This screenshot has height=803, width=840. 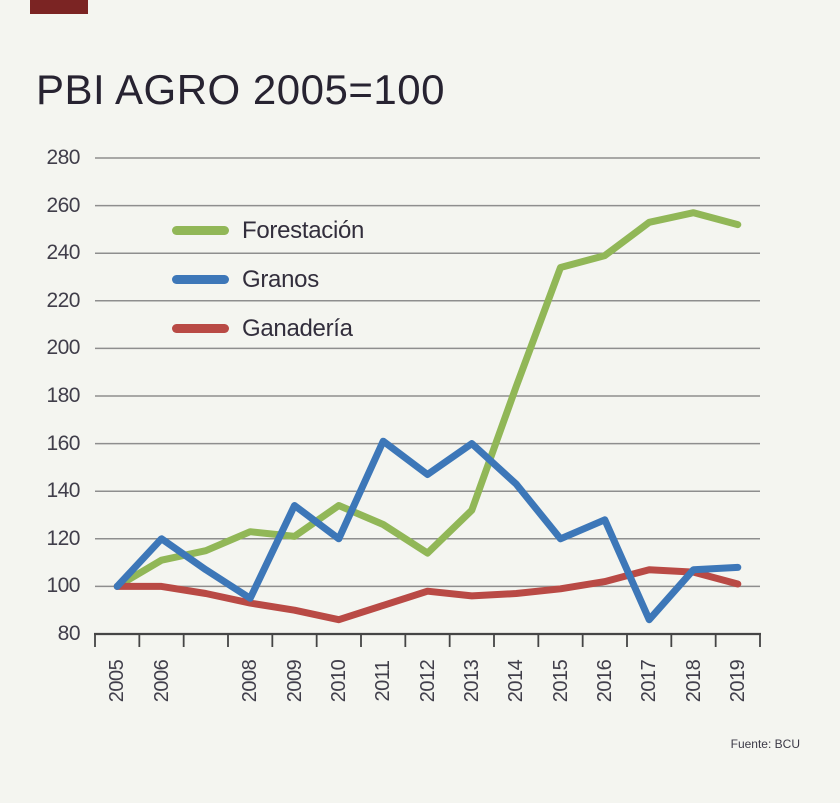 What do you see at coordinates (63, 586) in the screenshot?
I see `y-tick-label: 100` at bounding box center [63, 586].